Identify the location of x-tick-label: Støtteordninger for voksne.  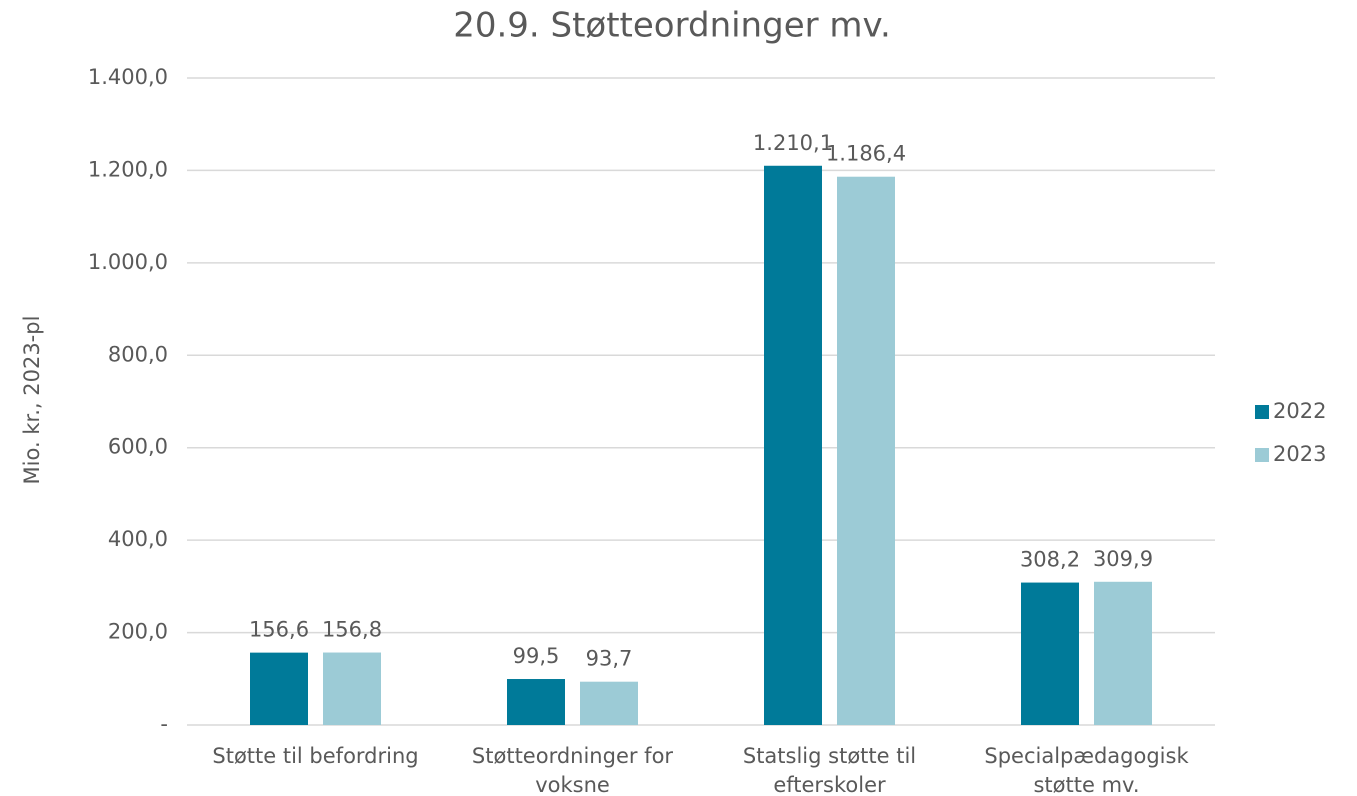
(572, 770).